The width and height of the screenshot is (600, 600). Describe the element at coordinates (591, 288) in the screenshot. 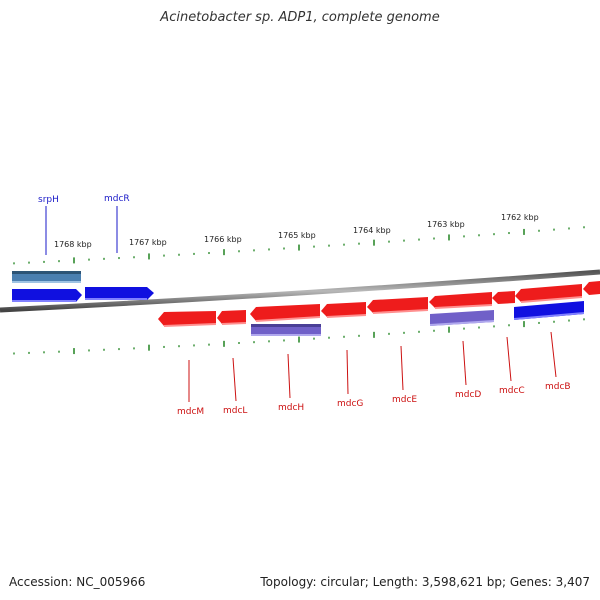

I see `gene-feature-red-end` at that location.